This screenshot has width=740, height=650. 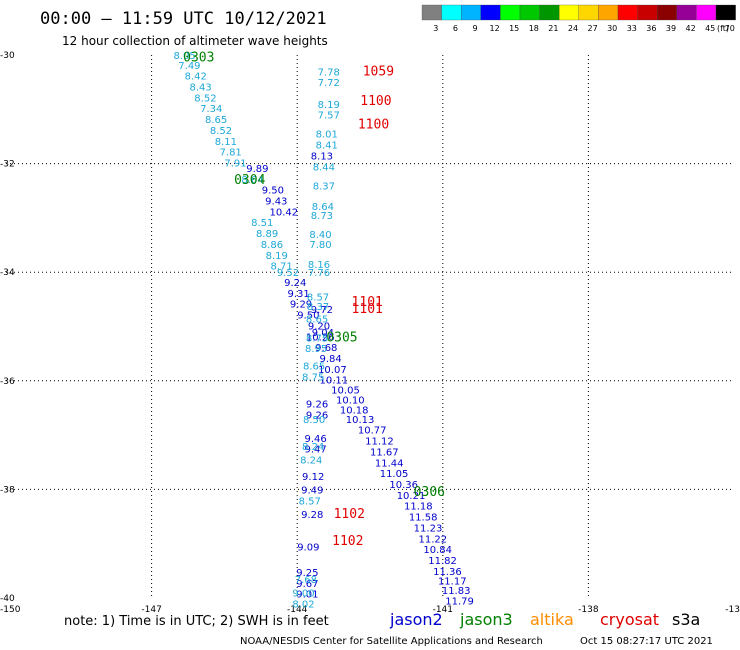 What do you see at coordinates (349, 514) in the screenshot?
I see `pass-time-label: 1102` at bounding box center [349, 514].